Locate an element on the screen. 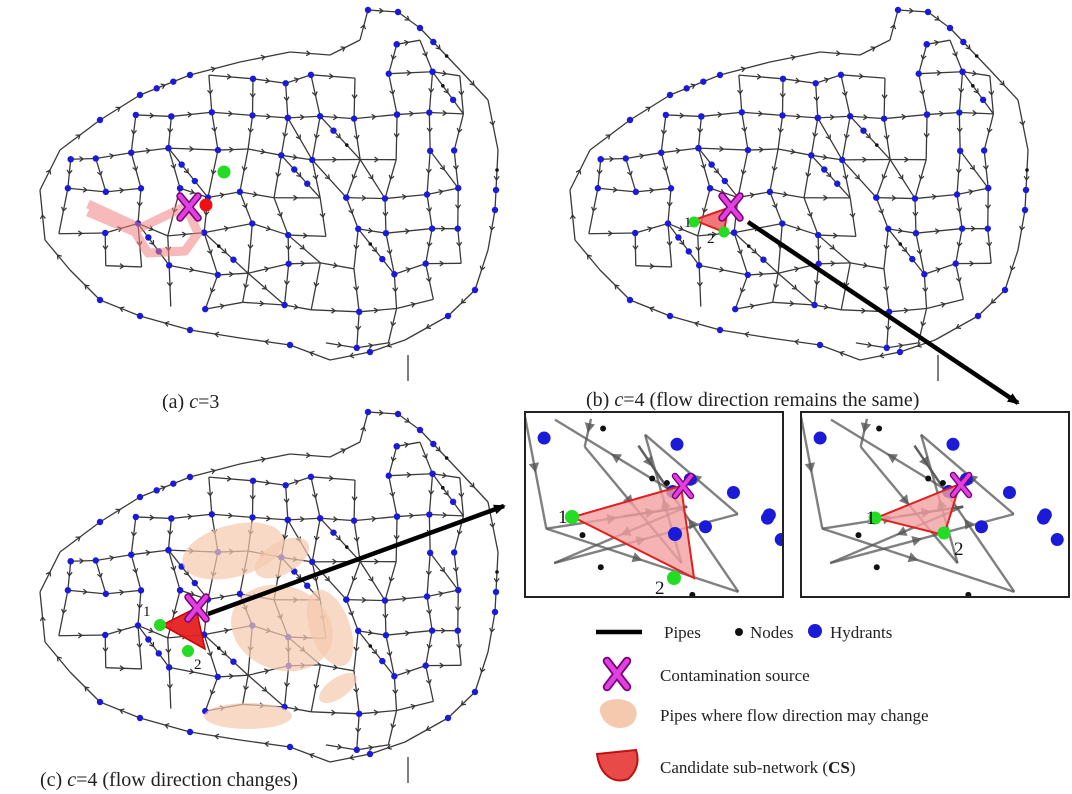 The height and width of the screenshot is (794, 1072). candidate-path-highlight is located at coordinates (144, 228).